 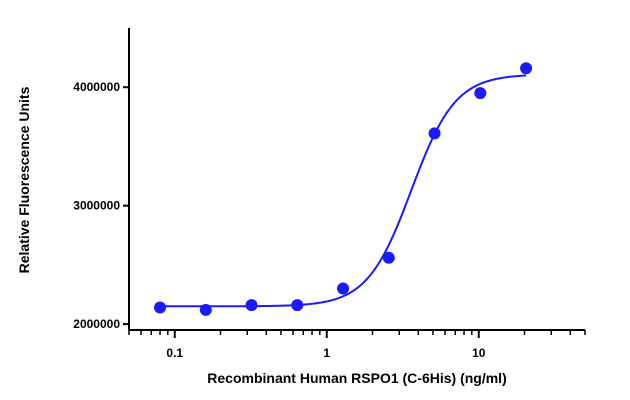 I want to click on x-tick-label: 1, so click(x=326, y=353).